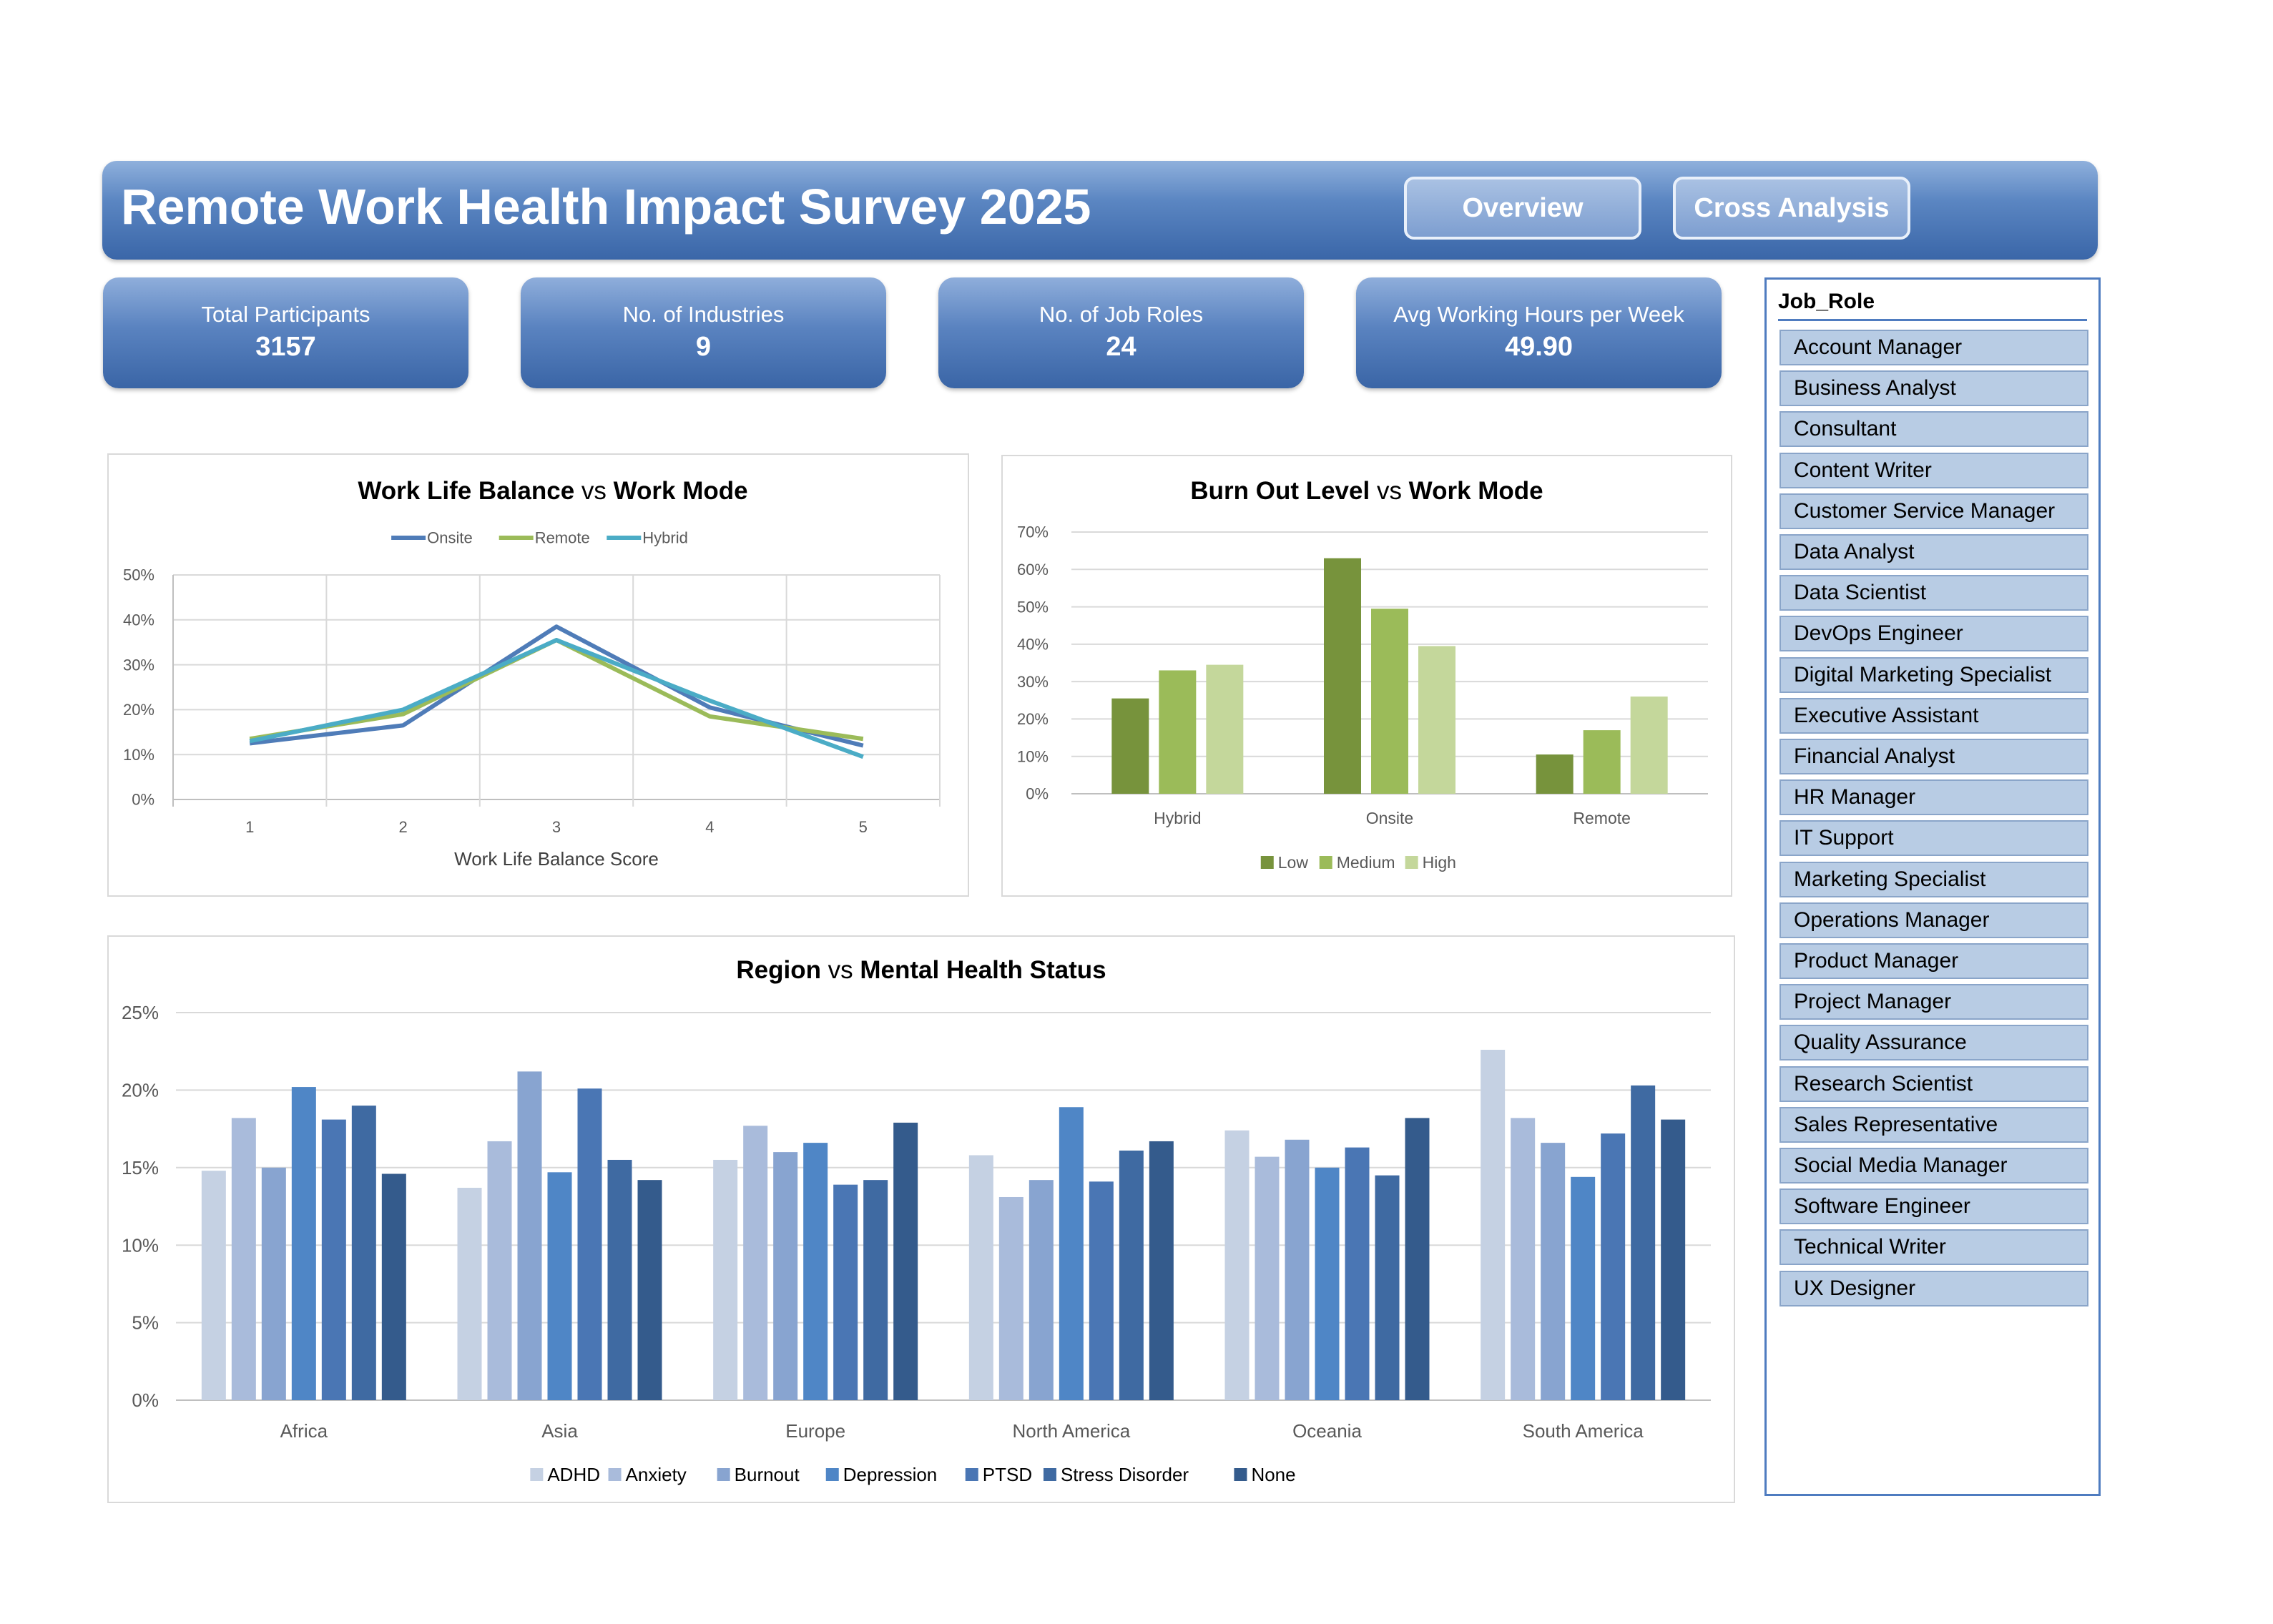 The image size is (2273, 1624). I want to click on slicer-item: IT Support, so click(1933, 838).